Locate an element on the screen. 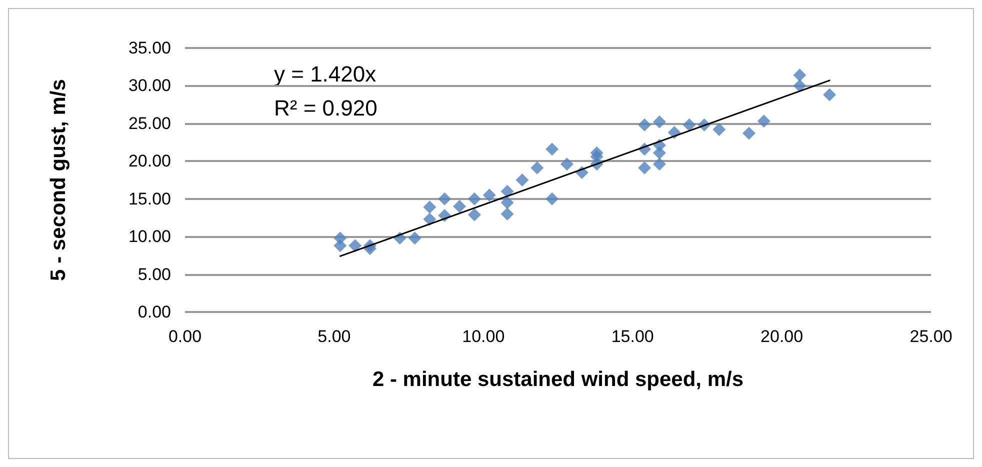 The width and height of the screenshot is (982, 467). y-tick-label: 0.00 is located at coordinates (154, 312).